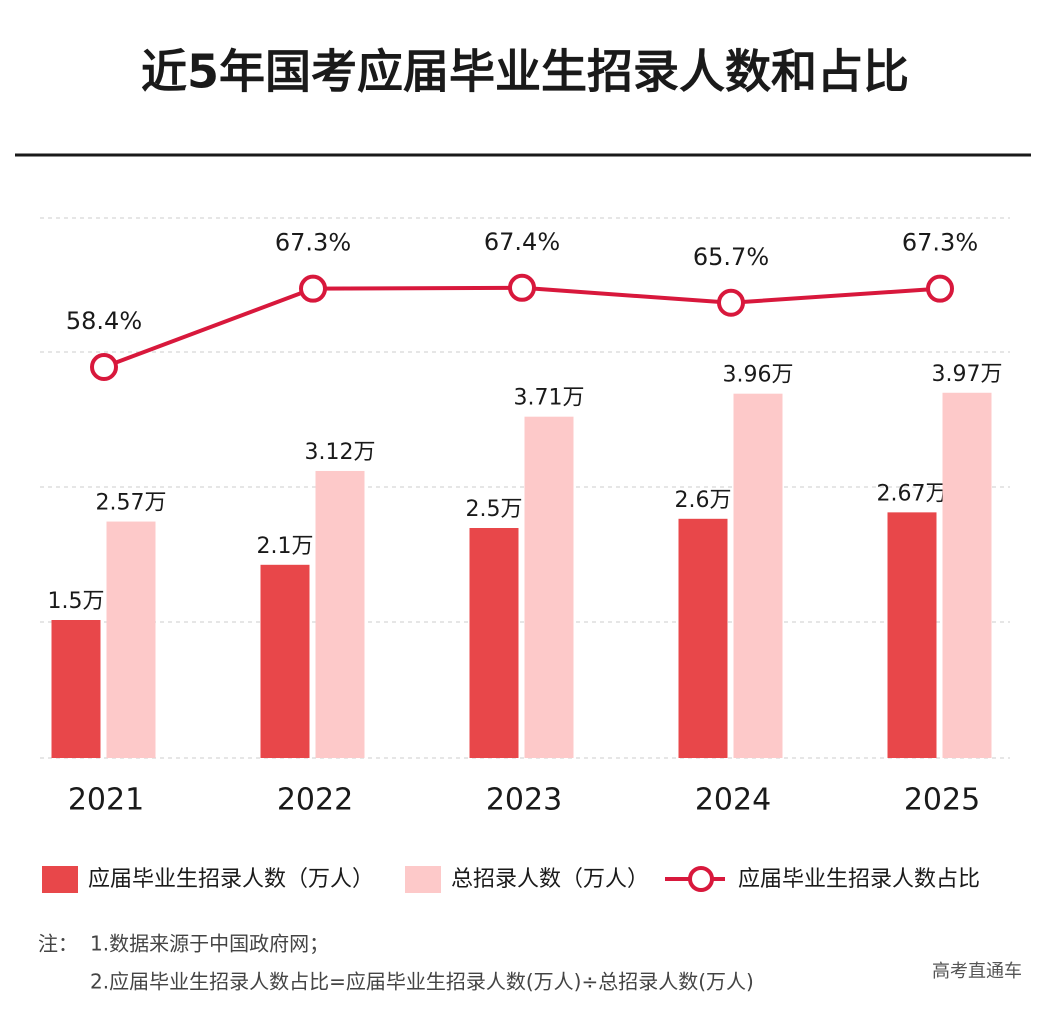 The height and width of the screenshot is (1012, 1051). Describe the element at coordinates (522, 242) in the screenshot. I see `data-label: 67.4%` at that location.